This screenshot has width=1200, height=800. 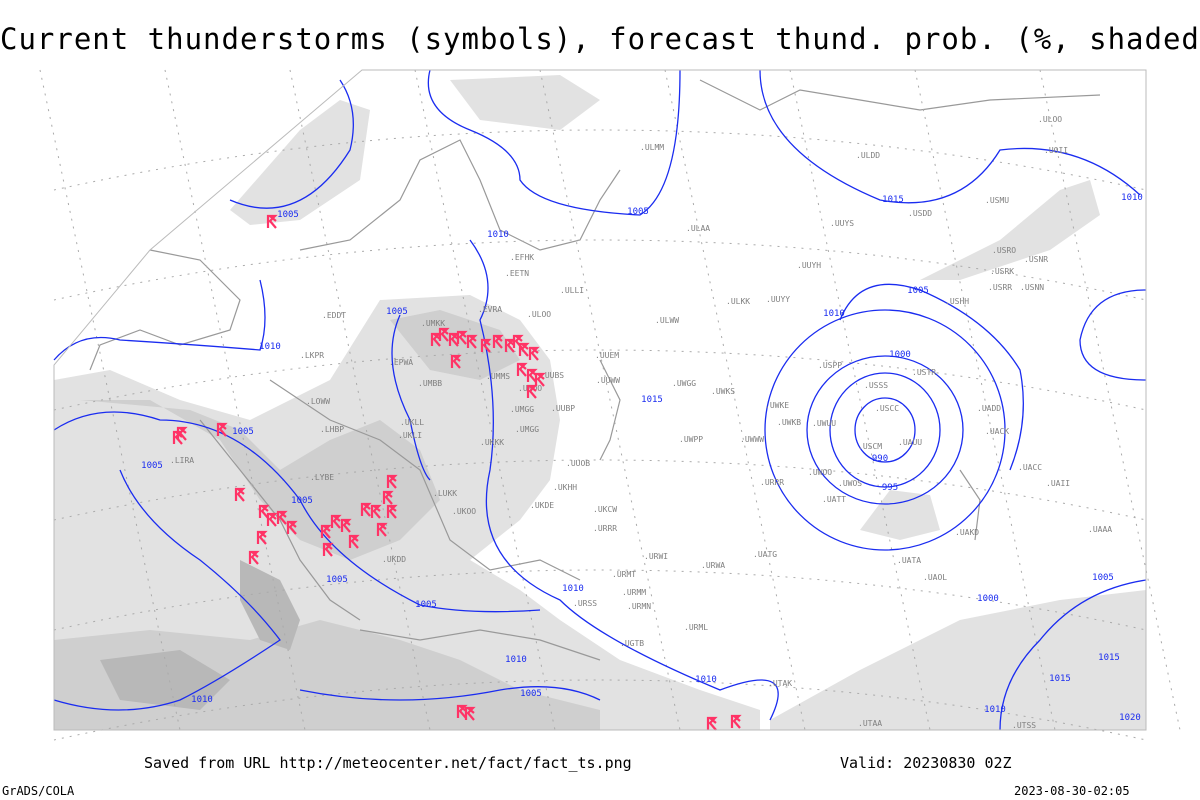 What do you see at coordinates (522, 257) in the screenshot?
I see `station-label: .EFHK` at bounding box center [522, 257].